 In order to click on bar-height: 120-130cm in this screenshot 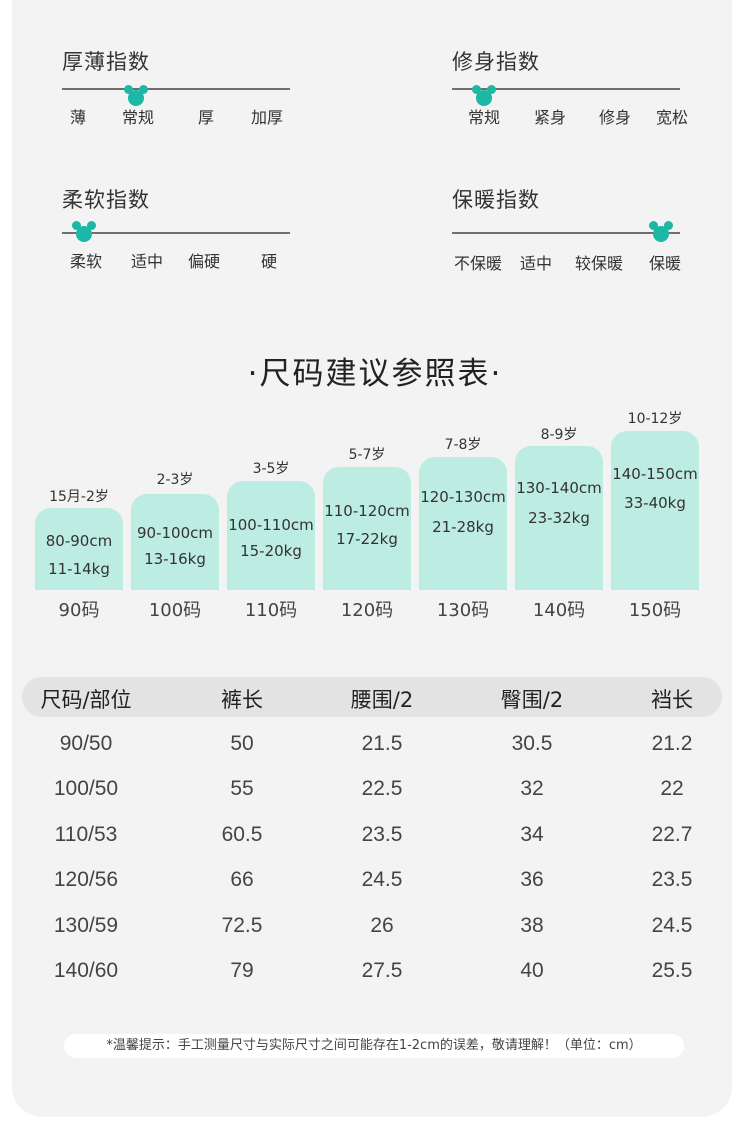, I will do `click(463, 497)`.